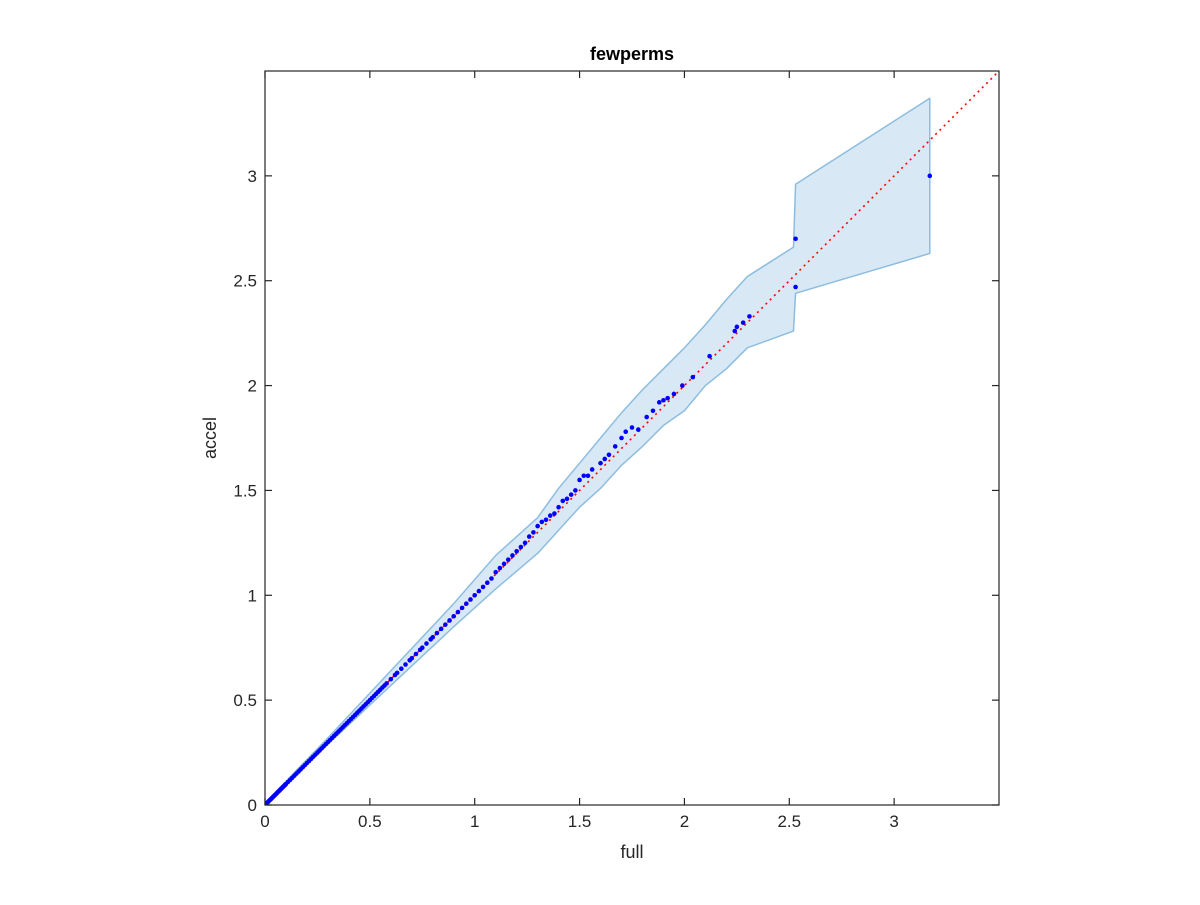 This screenshot has width=1200, height=905. I want to click on y-tick-label: 0.5, so click(245, 700).